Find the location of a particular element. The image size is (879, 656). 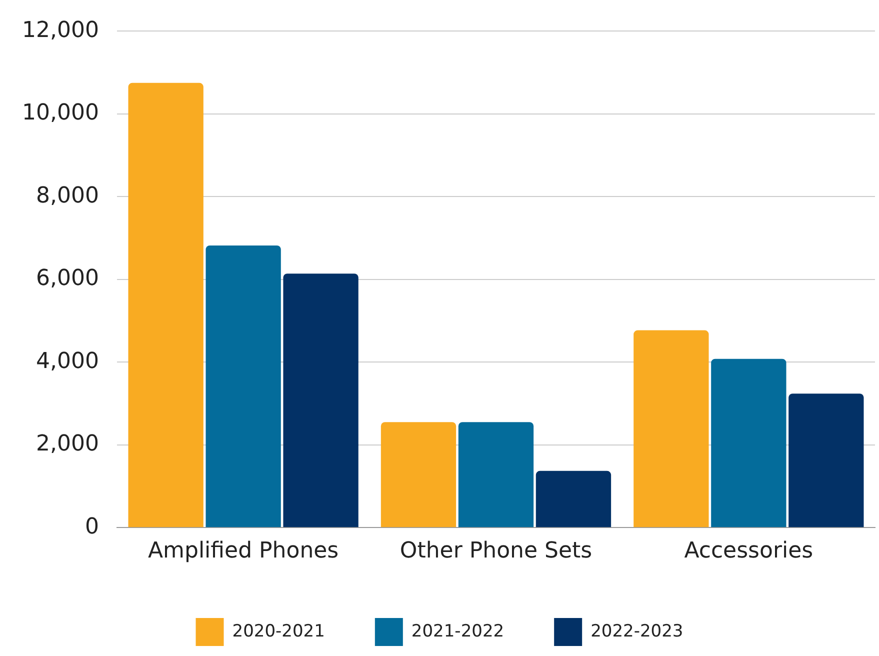

y-tick-label: 6,000 is located at coordinates (67, 279).